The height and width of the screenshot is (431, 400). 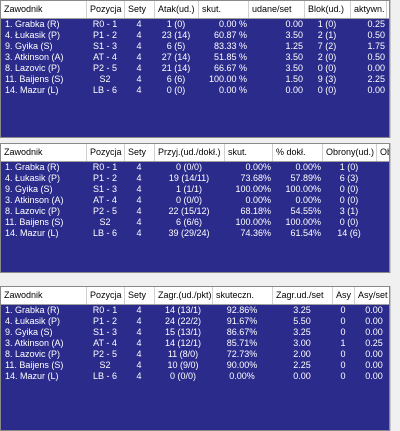 What do you see at coordinates (176, 68) in the screenshot?
I see `table-cell: 21 (14)` at bounding box center [176, 68].